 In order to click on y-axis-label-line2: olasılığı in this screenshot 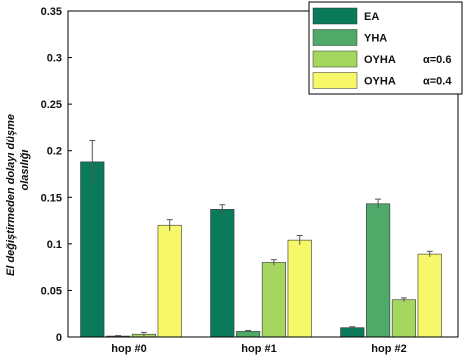, I will do `click(25, 170)`.